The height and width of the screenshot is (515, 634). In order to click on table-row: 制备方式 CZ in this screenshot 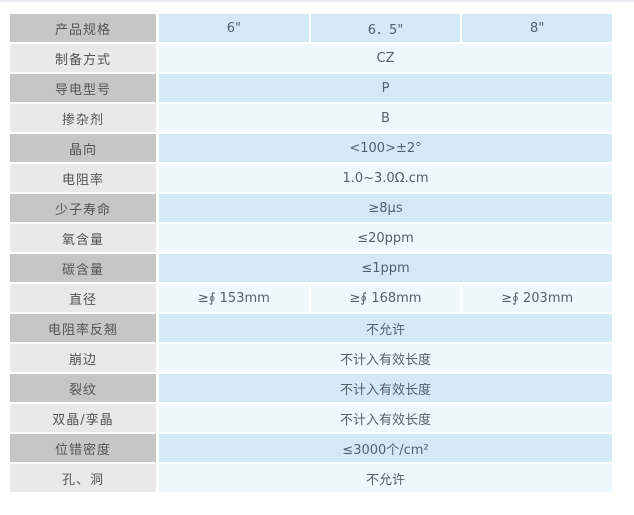, I will do `click(311, 58)`.